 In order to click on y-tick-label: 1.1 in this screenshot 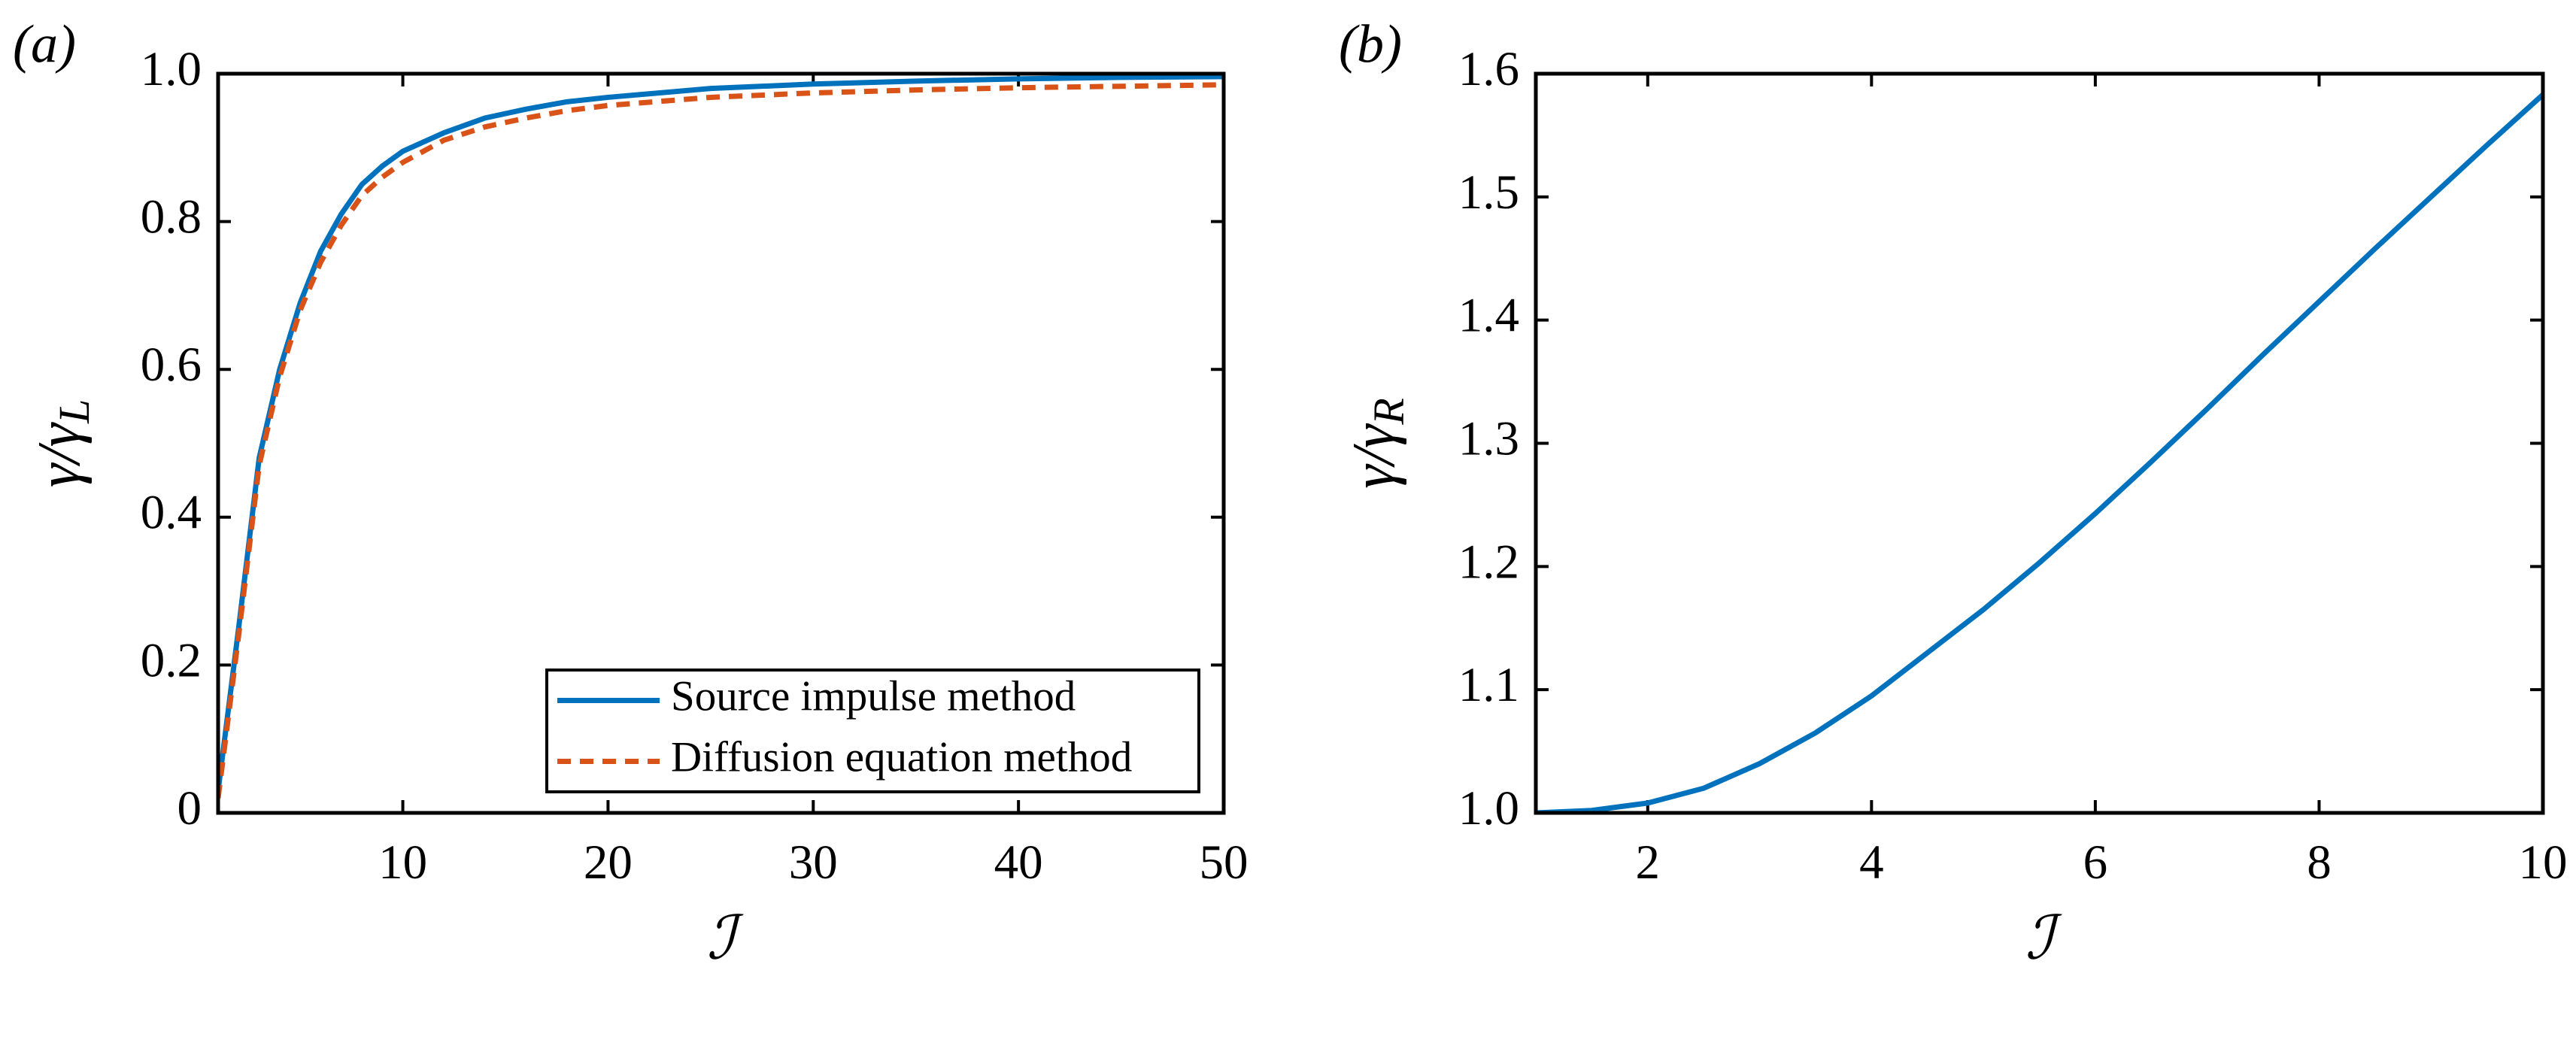, I will do `click(1488, 685)`.